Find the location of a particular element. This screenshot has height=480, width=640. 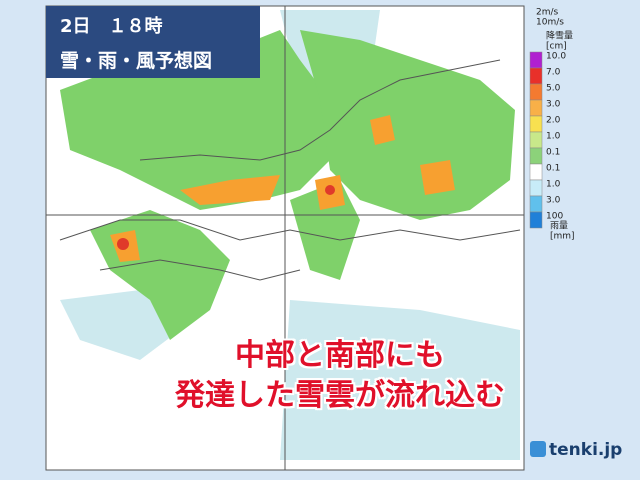

logo-text: tenki.jp is located at coordinates (586, 450).